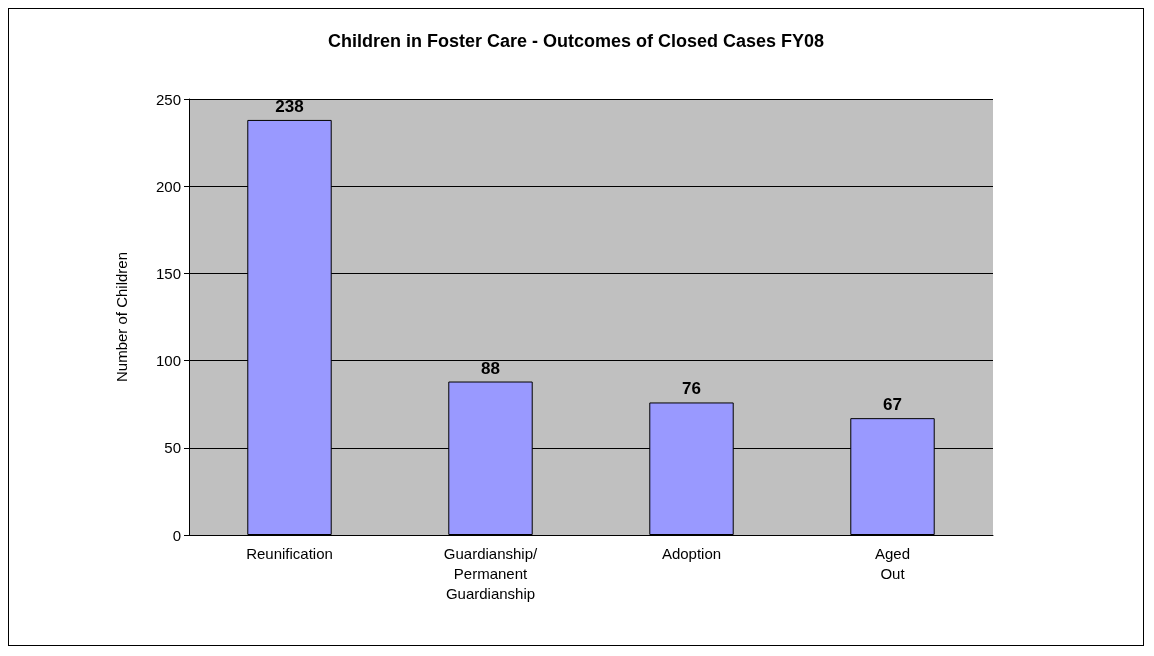  Describe the element at coordinates (176, 535) in the screenshot. I see `y-tick-label: 0` at that location.